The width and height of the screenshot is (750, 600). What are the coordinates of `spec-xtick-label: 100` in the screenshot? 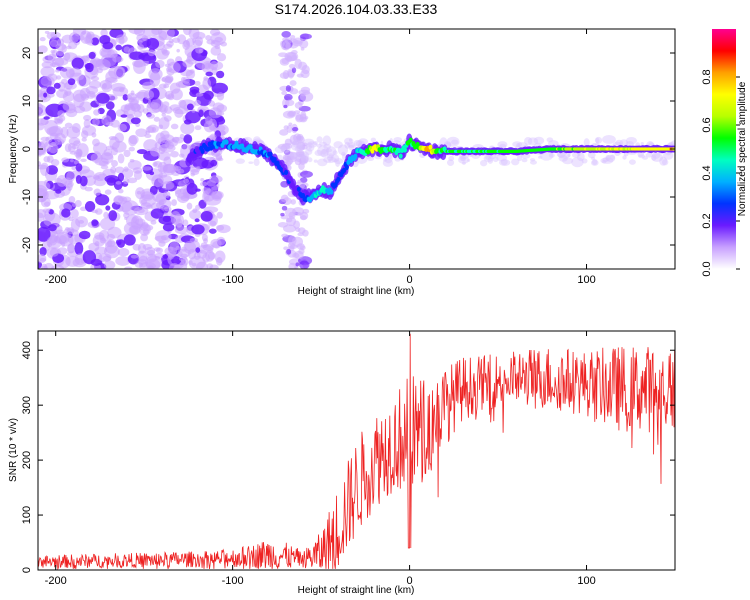 It's located at (586, 280).